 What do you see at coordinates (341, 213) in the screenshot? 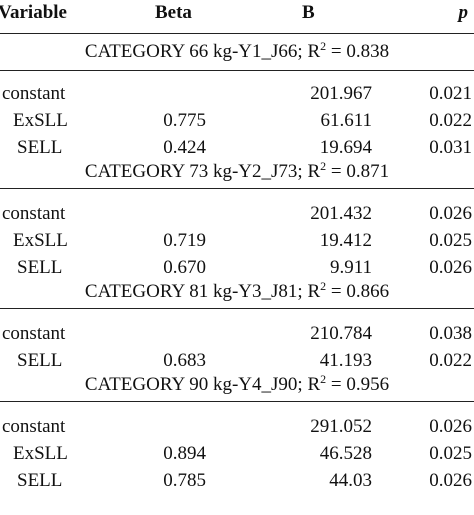
I see `b-value: 201.432` at bounding box center [341, 213].